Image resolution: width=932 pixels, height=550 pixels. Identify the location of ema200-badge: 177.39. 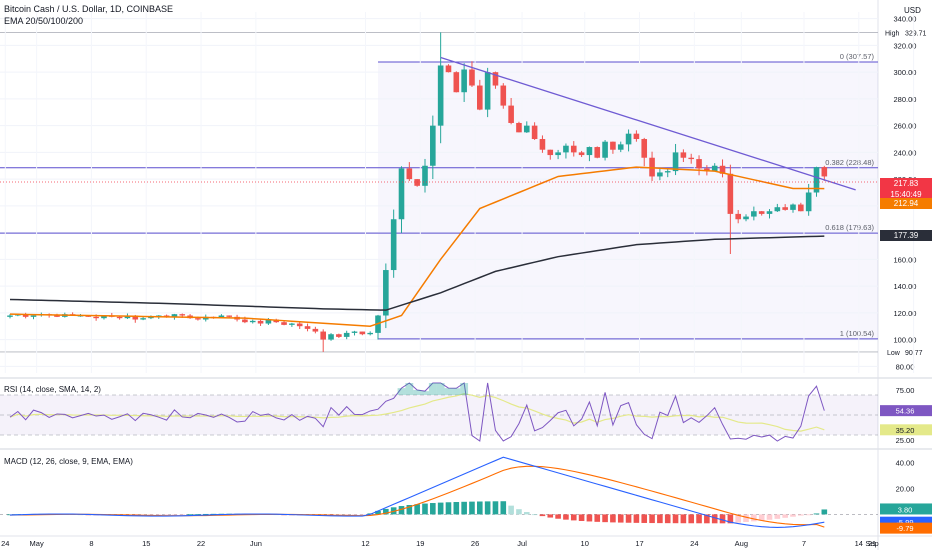
(906, 235).